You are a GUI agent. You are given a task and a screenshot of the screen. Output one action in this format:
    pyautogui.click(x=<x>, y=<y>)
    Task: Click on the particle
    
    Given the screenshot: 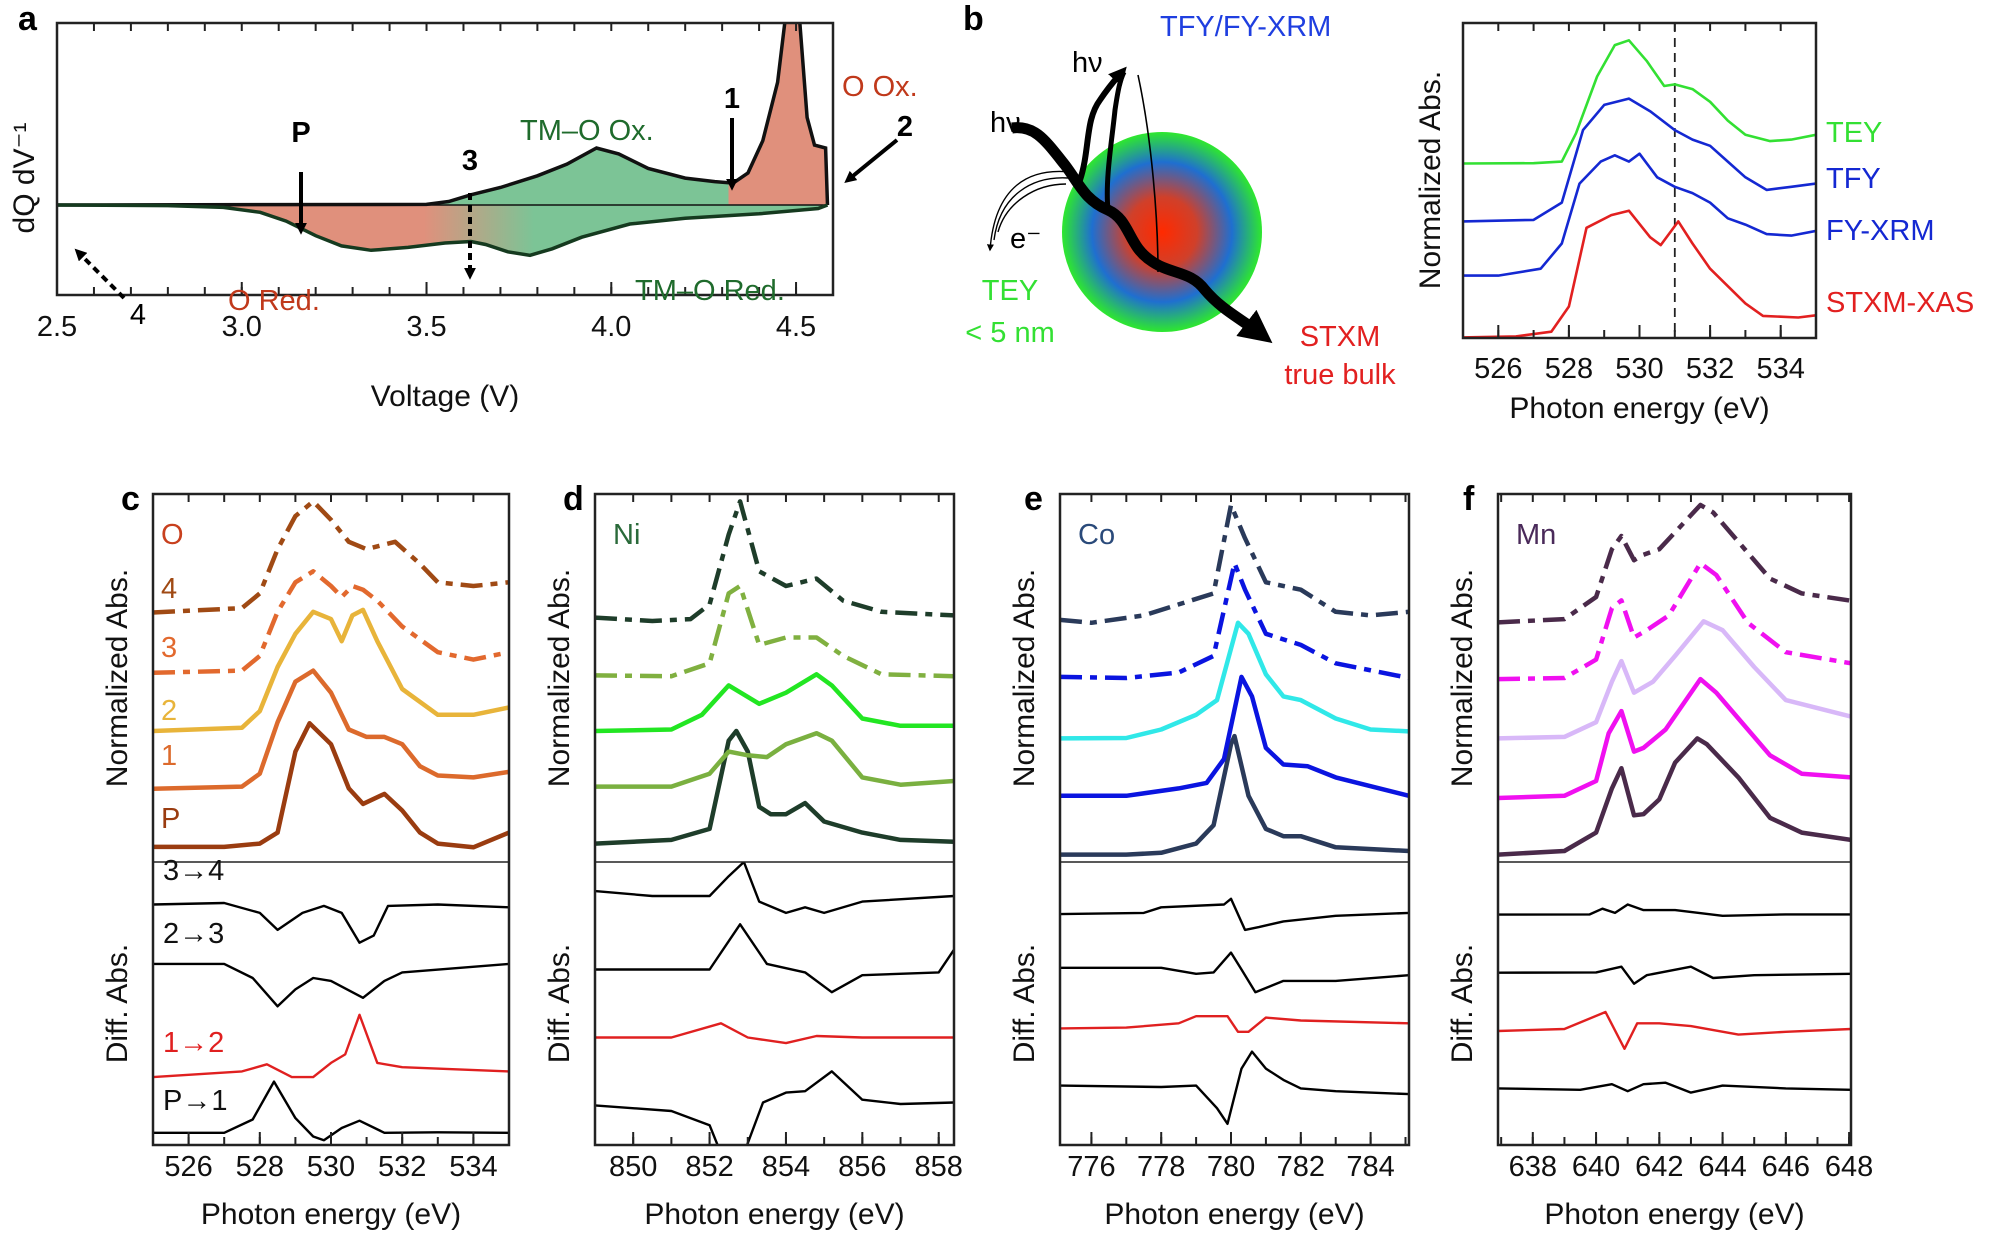 What is the action you would take?
    pyautogui.click(x=1162, y=232)
    